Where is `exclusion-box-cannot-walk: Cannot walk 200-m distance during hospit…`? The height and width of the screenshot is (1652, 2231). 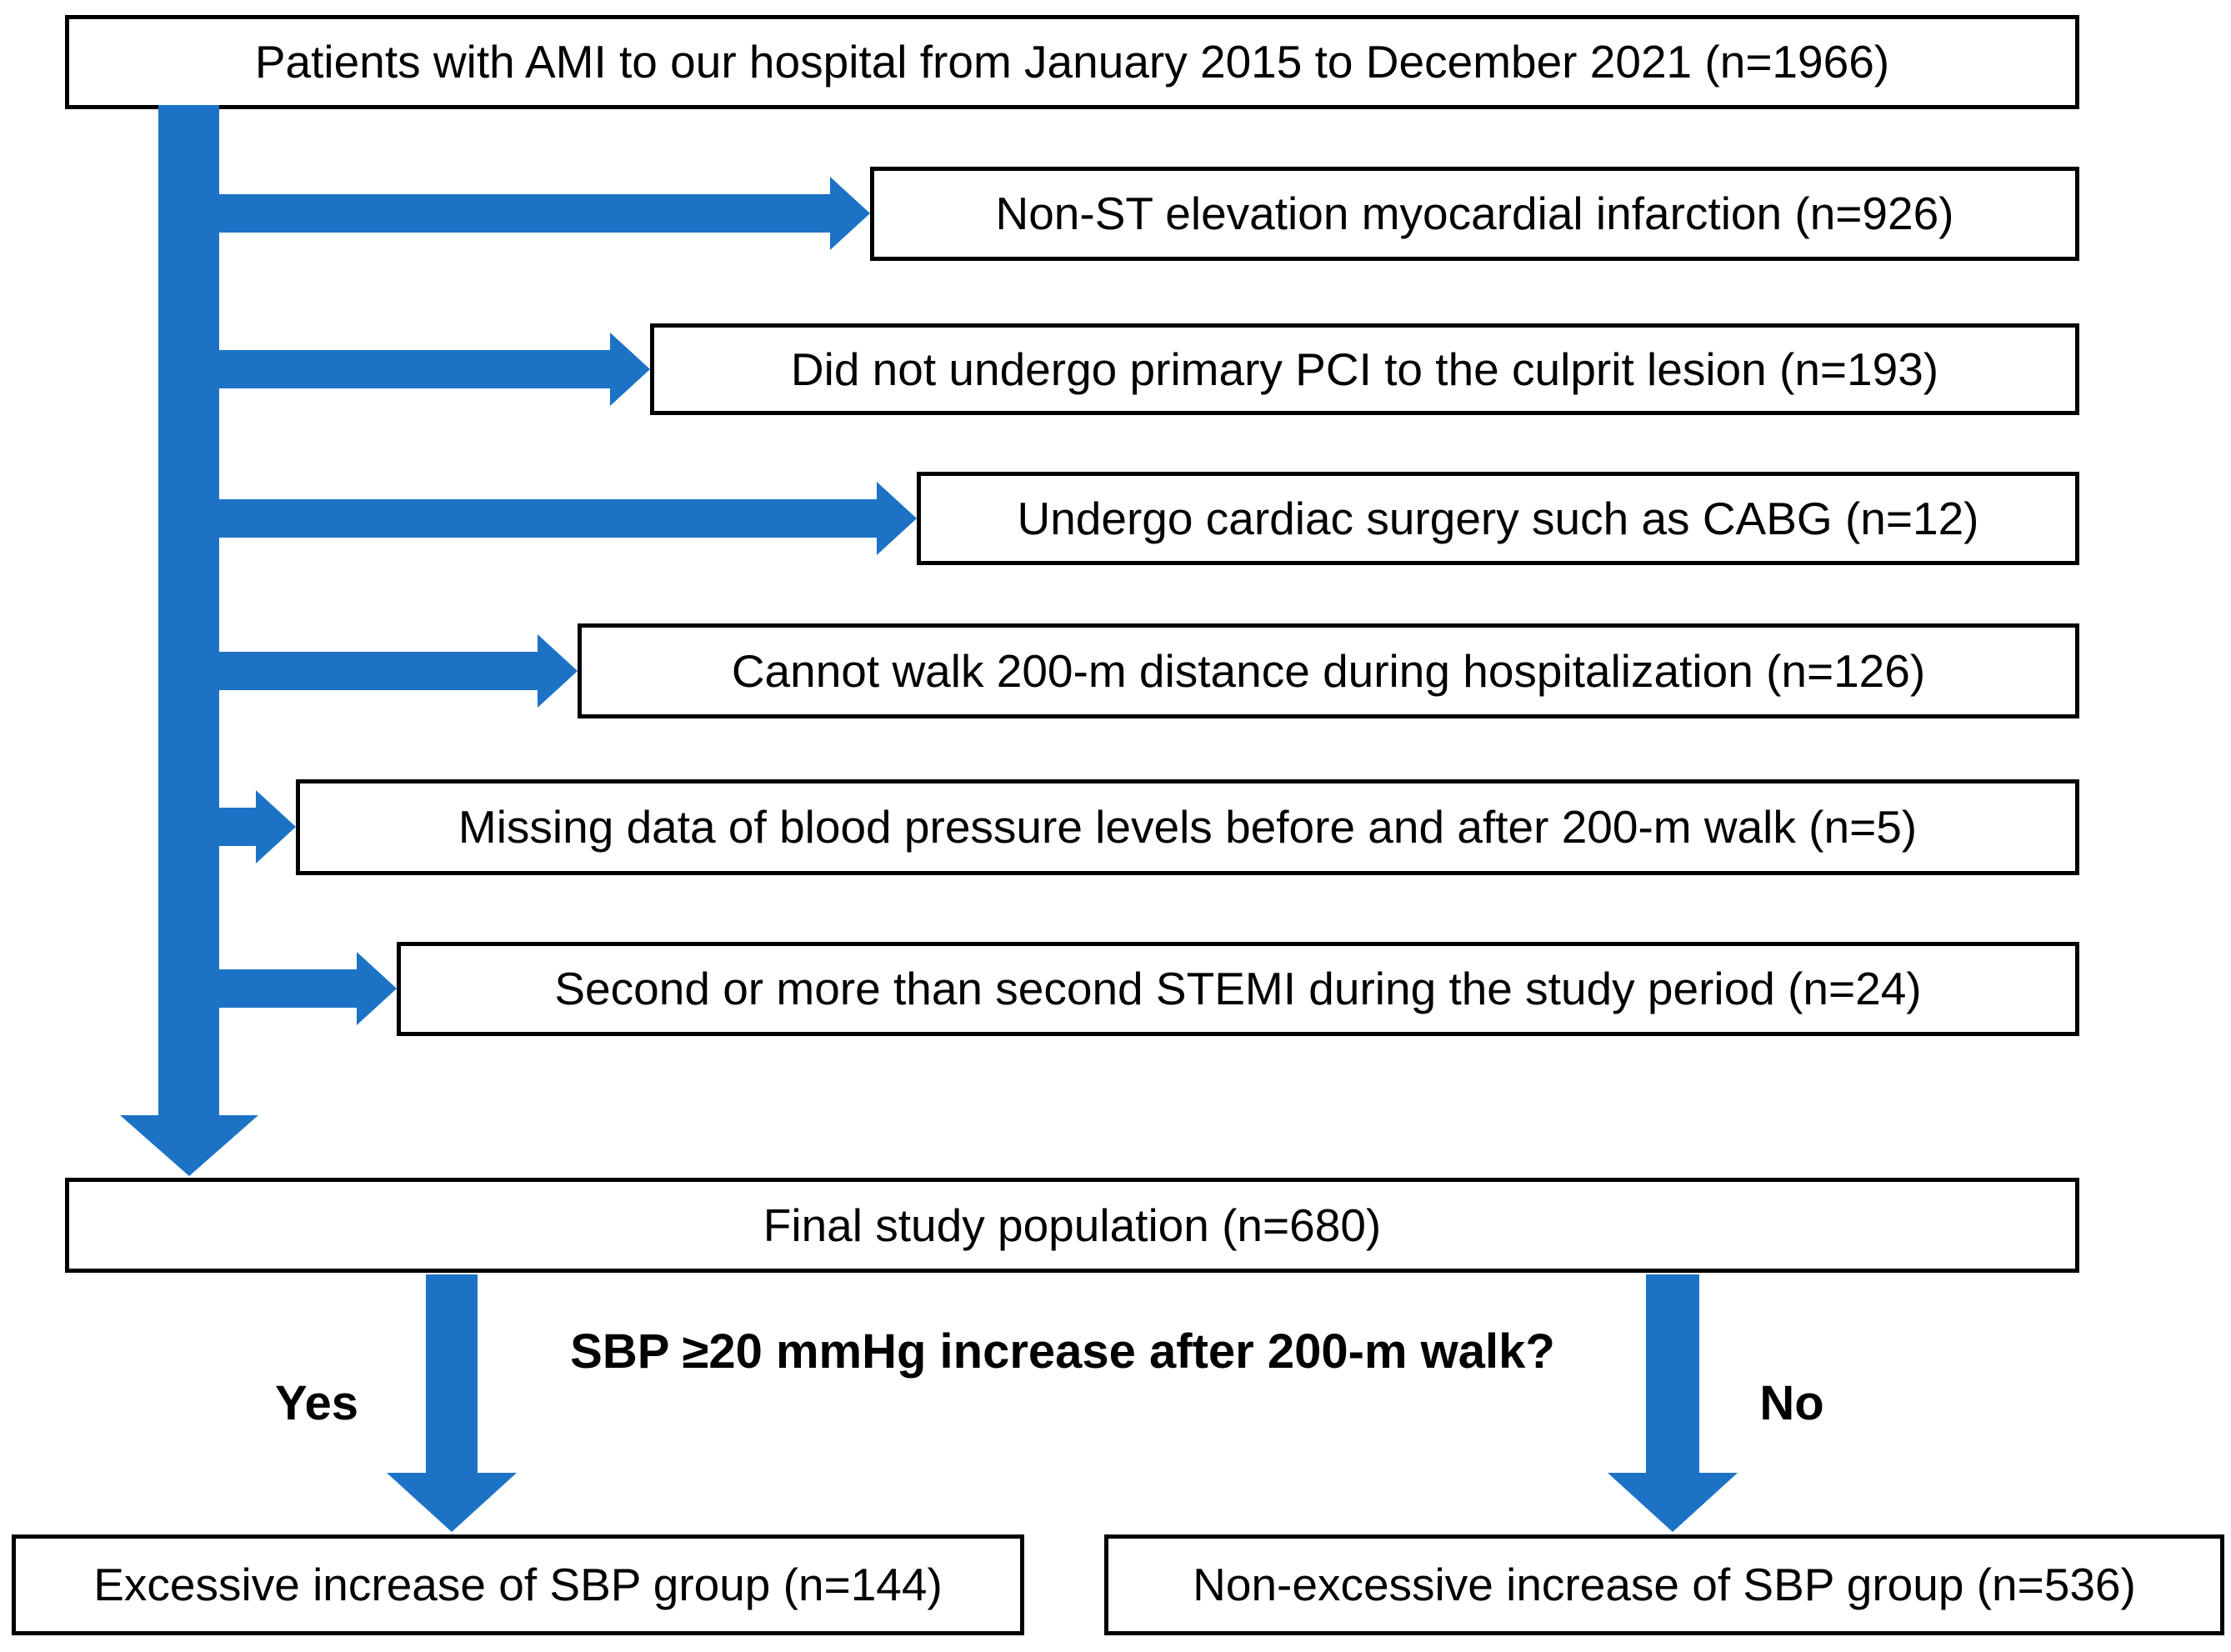 exclusion-box-cannot-walk: Cannot walk 200-m distance during hospit… is located at coordinates (1328, 670).